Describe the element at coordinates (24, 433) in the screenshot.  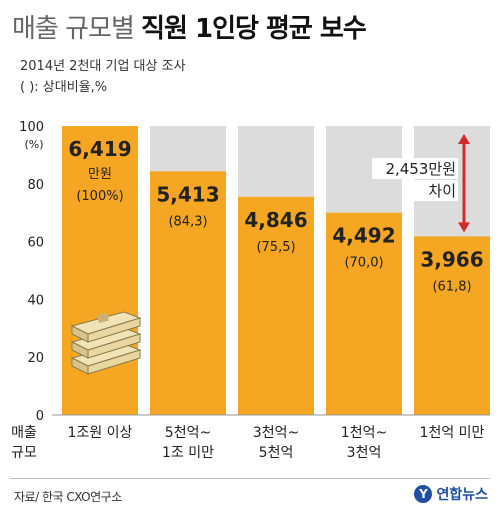
I see `x-axis-label-0: 매출` at that location.